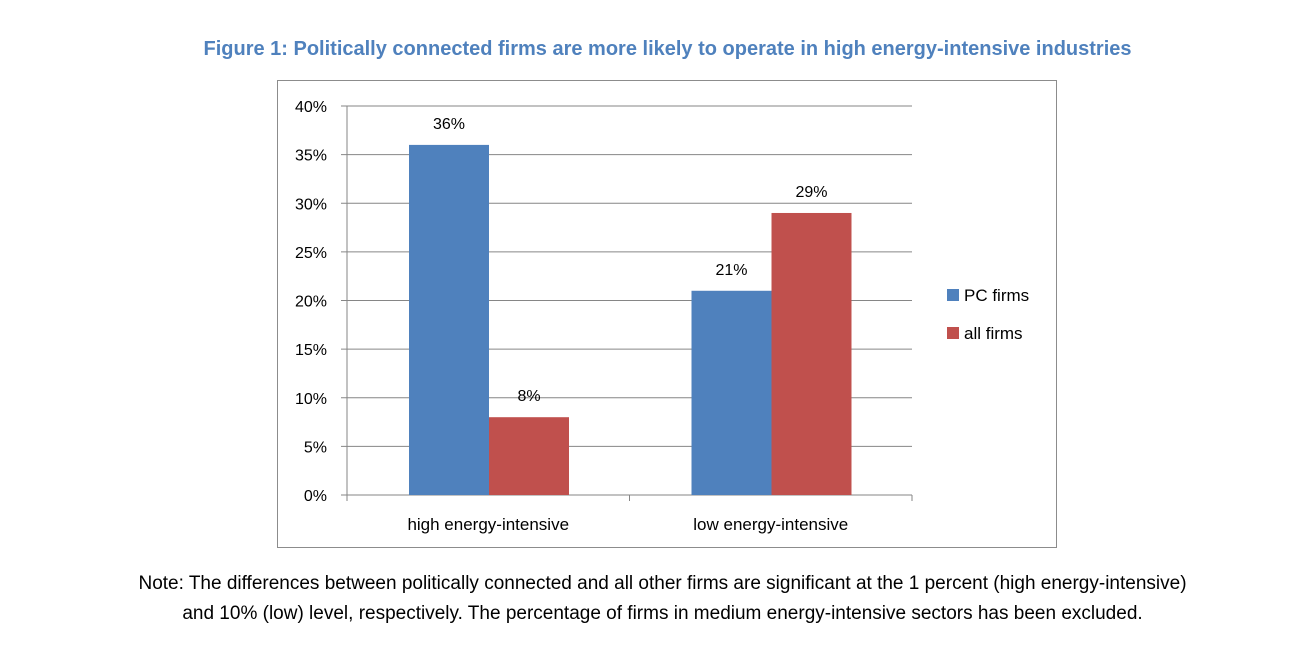  What do you see at coordinates (311, 350) in the screenshot?
I see `y-tick-label: 15%` at bounding box center [311, 350].